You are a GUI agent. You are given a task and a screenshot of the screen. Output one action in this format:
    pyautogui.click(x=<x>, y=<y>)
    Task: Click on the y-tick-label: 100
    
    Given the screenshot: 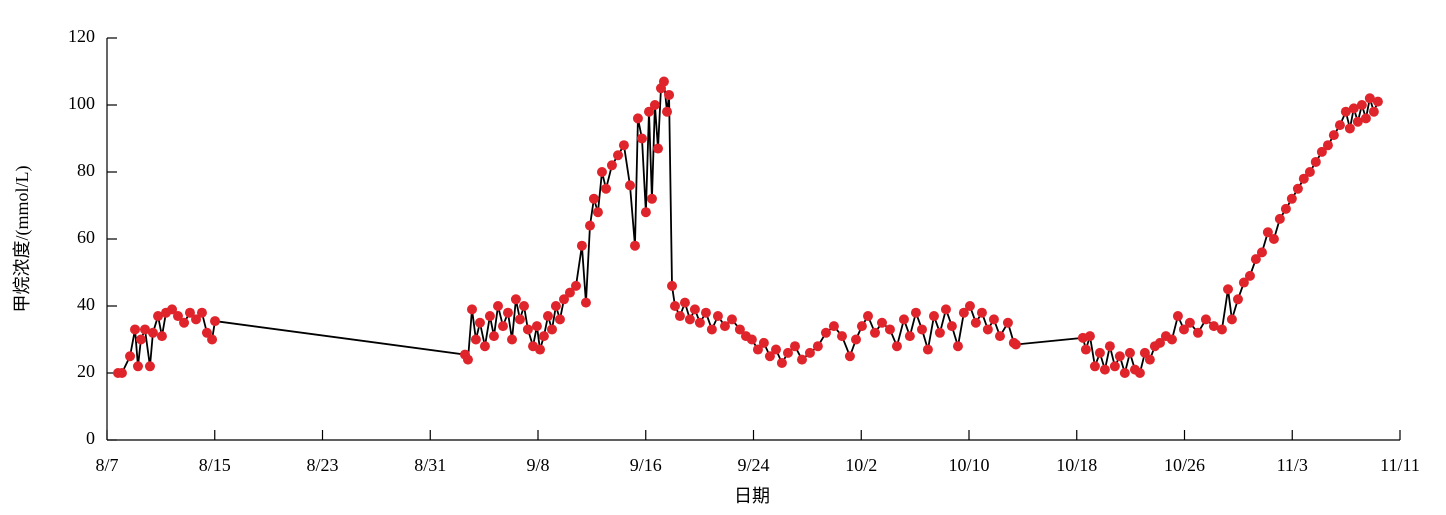 What is the action you would take?
    pyautogui.click(x=81, y=103)
    